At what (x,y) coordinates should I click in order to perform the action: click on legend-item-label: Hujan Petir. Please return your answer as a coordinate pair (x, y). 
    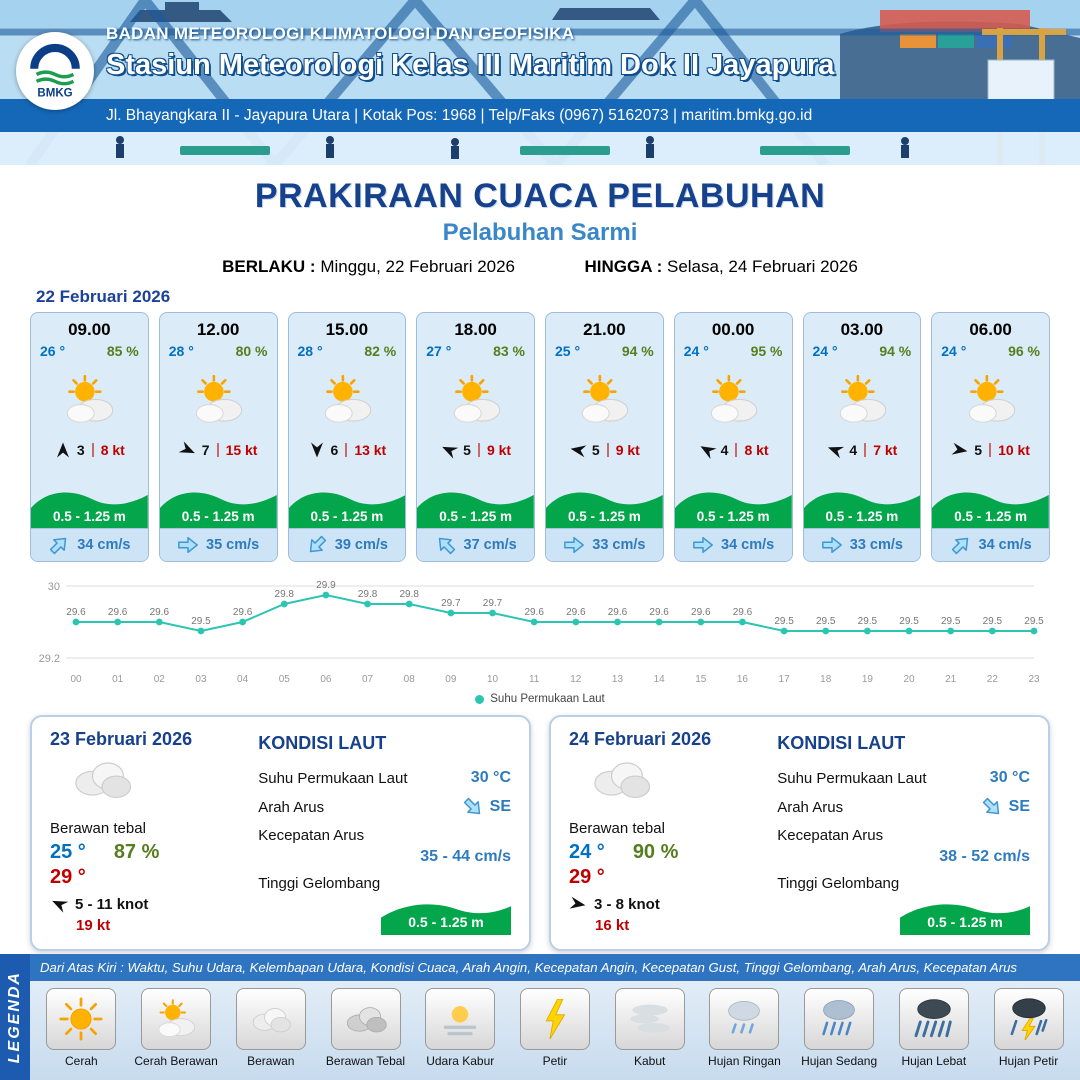
    Looking at the image, I should click on (1028, 1061).